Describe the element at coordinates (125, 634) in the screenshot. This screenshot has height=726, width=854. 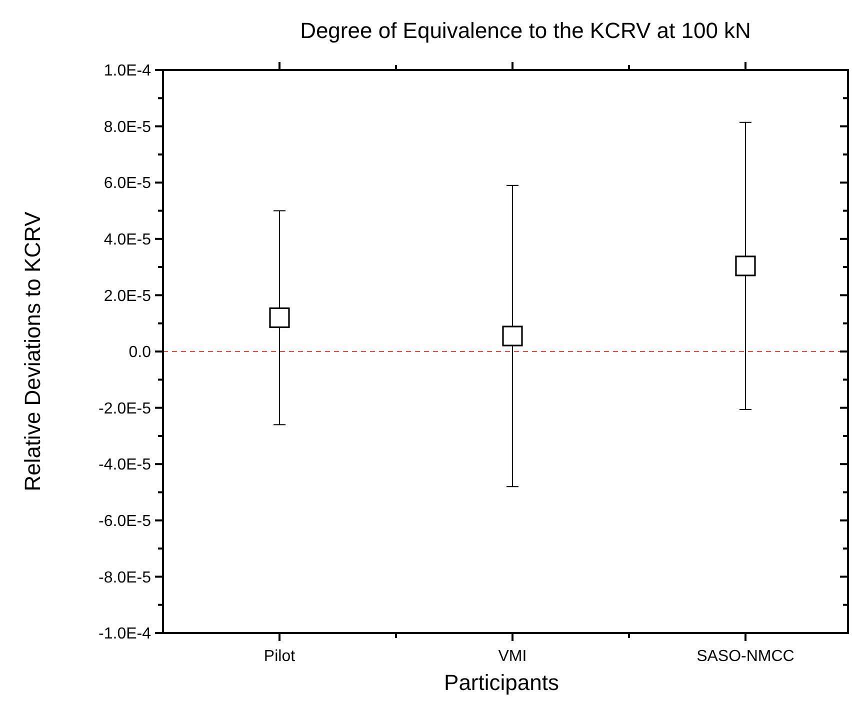
I see `y-tick-label: -1.0E-4` at that location.